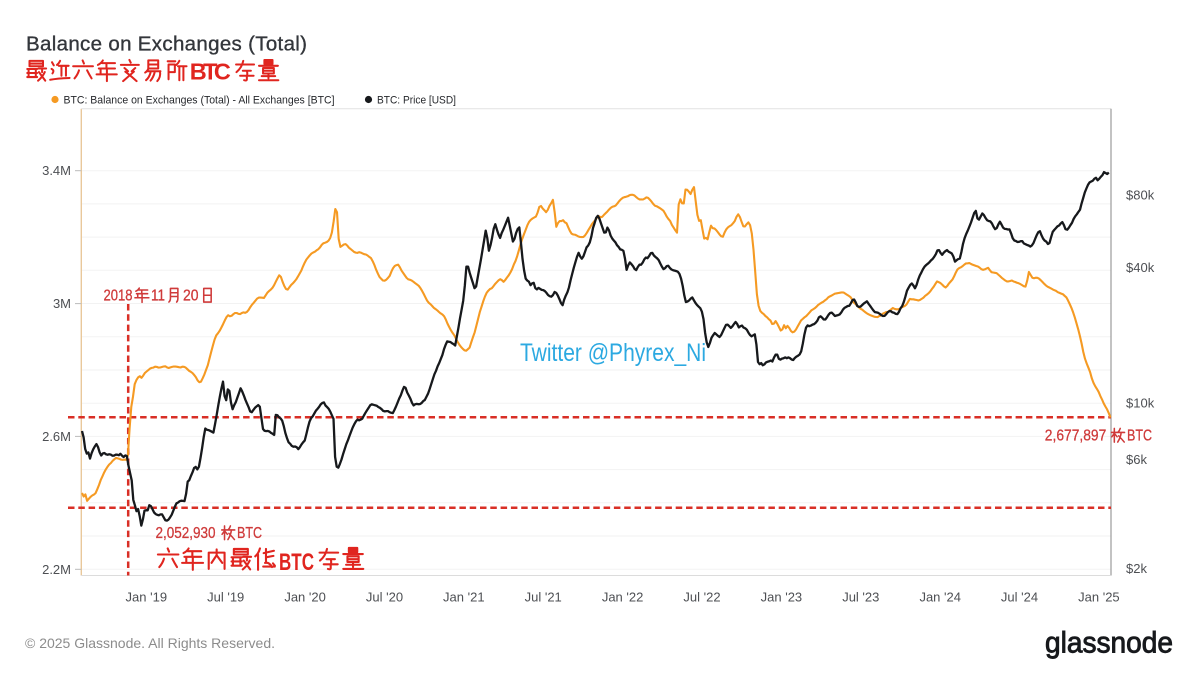 The image size is (1199, 680). What do you see at coordinates (1140, 403) in the screenshot?
I see `svg-text: $10k` at bounding box center [1140, 403].